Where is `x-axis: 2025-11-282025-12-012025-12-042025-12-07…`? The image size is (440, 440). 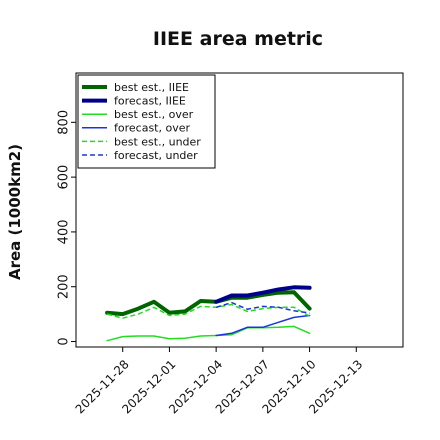 x-axis: 2025-11-282025-12-012025-12-042025-12-07… is located at coordinates (219, 381).